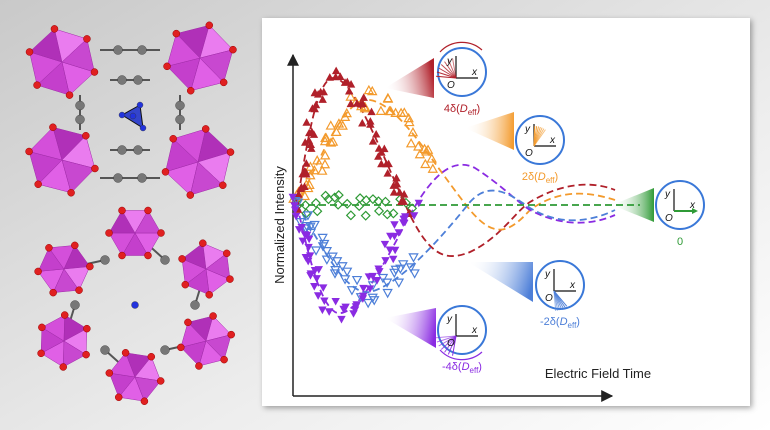 The width and height of the screenshot is (770, 430). What do you see at coordinates (449, 61) in the screenshot?
I see `circle-y: y` at bounding box center [449, 61].